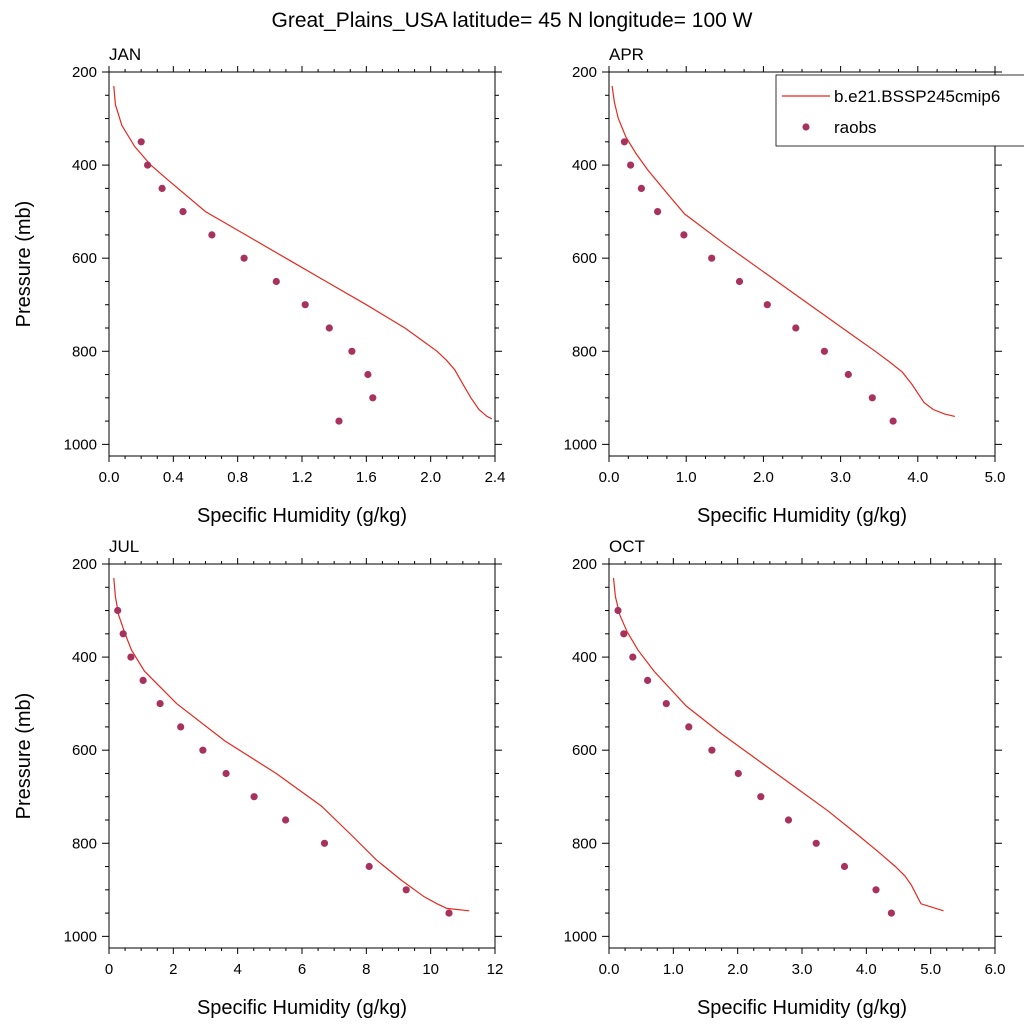 This screenshot has width=1024, height=1024. I want to click on panel-label: APR, so click(626, 54).